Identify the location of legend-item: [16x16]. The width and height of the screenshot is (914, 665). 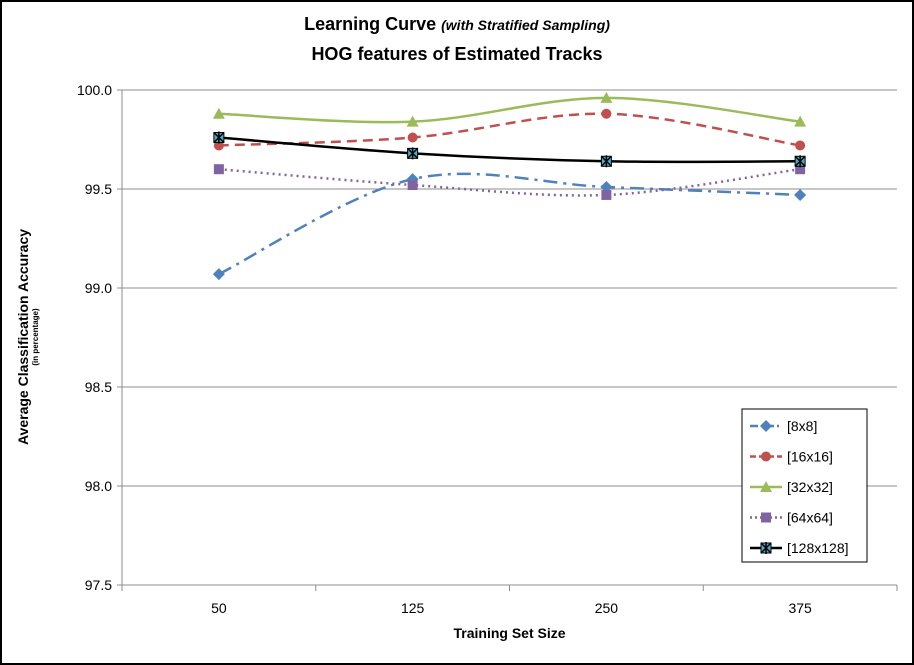
(791, 457).